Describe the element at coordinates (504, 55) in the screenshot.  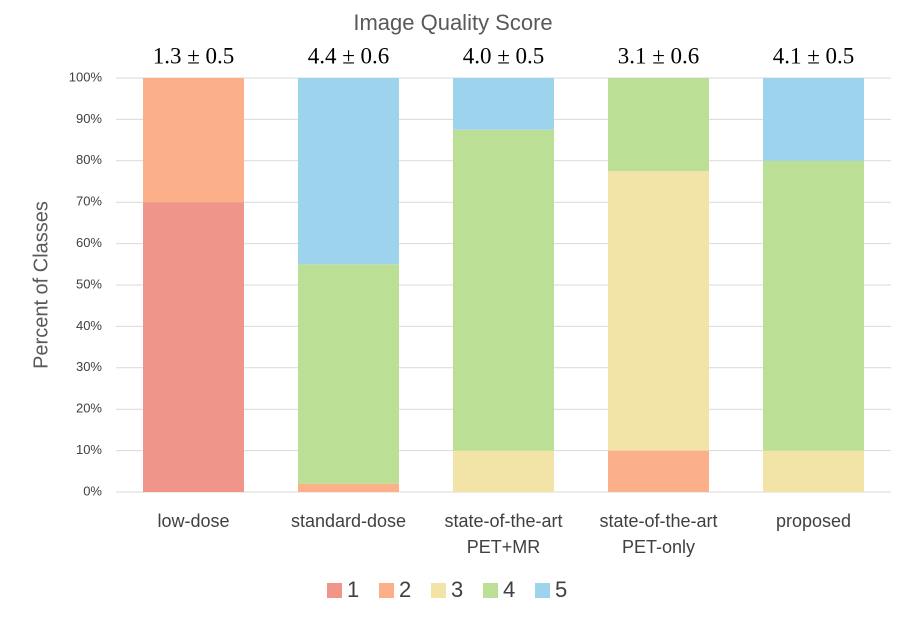
I see `annotation: 4.0 ± 0.5` at that location.